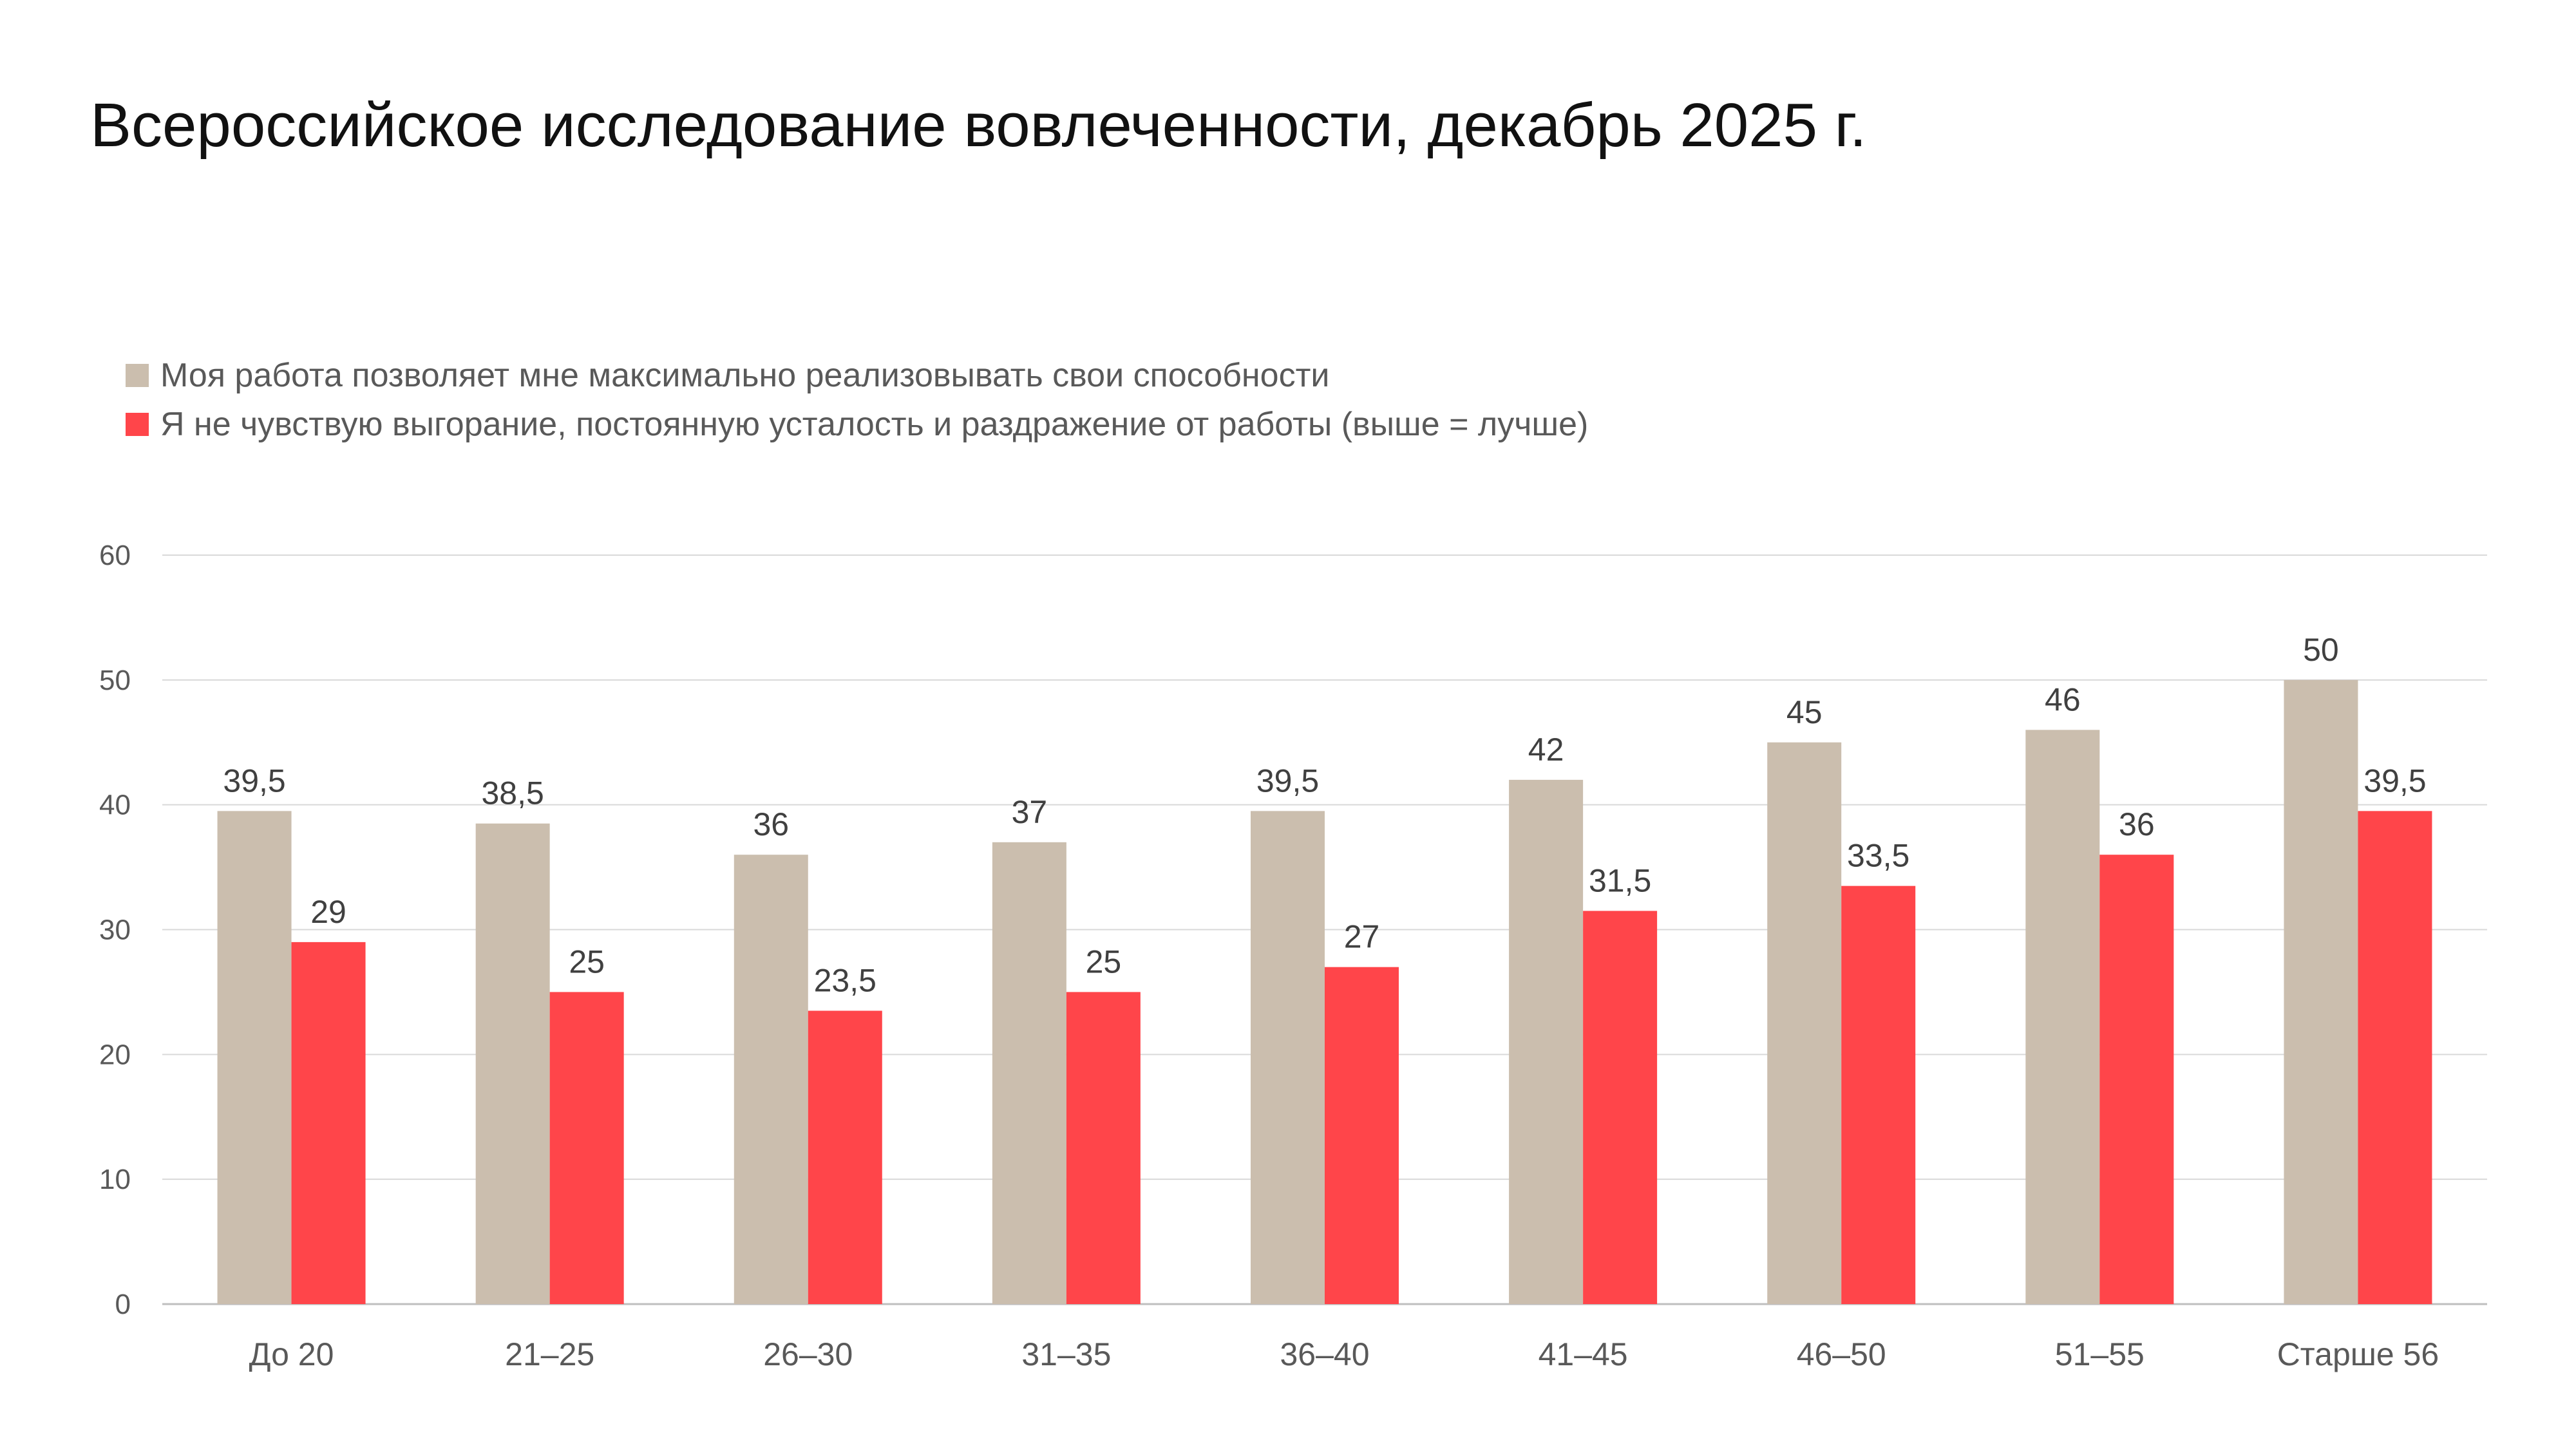 This screenshot has height=1449, width=2576. Describe the element at coordinates (1324, 1354) in the screenshot. I see `x-tick-label: 36–40` at that location.